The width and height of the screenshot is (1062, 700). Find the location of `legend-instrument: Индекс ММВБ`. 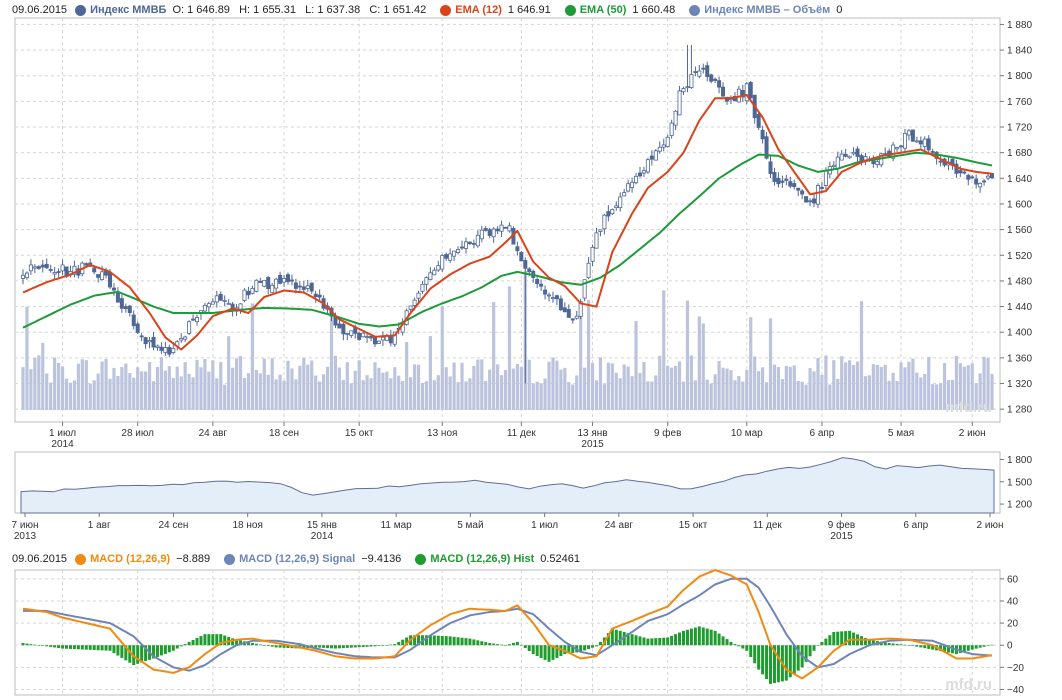

legend-instrument: Индекс ММВБ is located at coordinates (128, 10).